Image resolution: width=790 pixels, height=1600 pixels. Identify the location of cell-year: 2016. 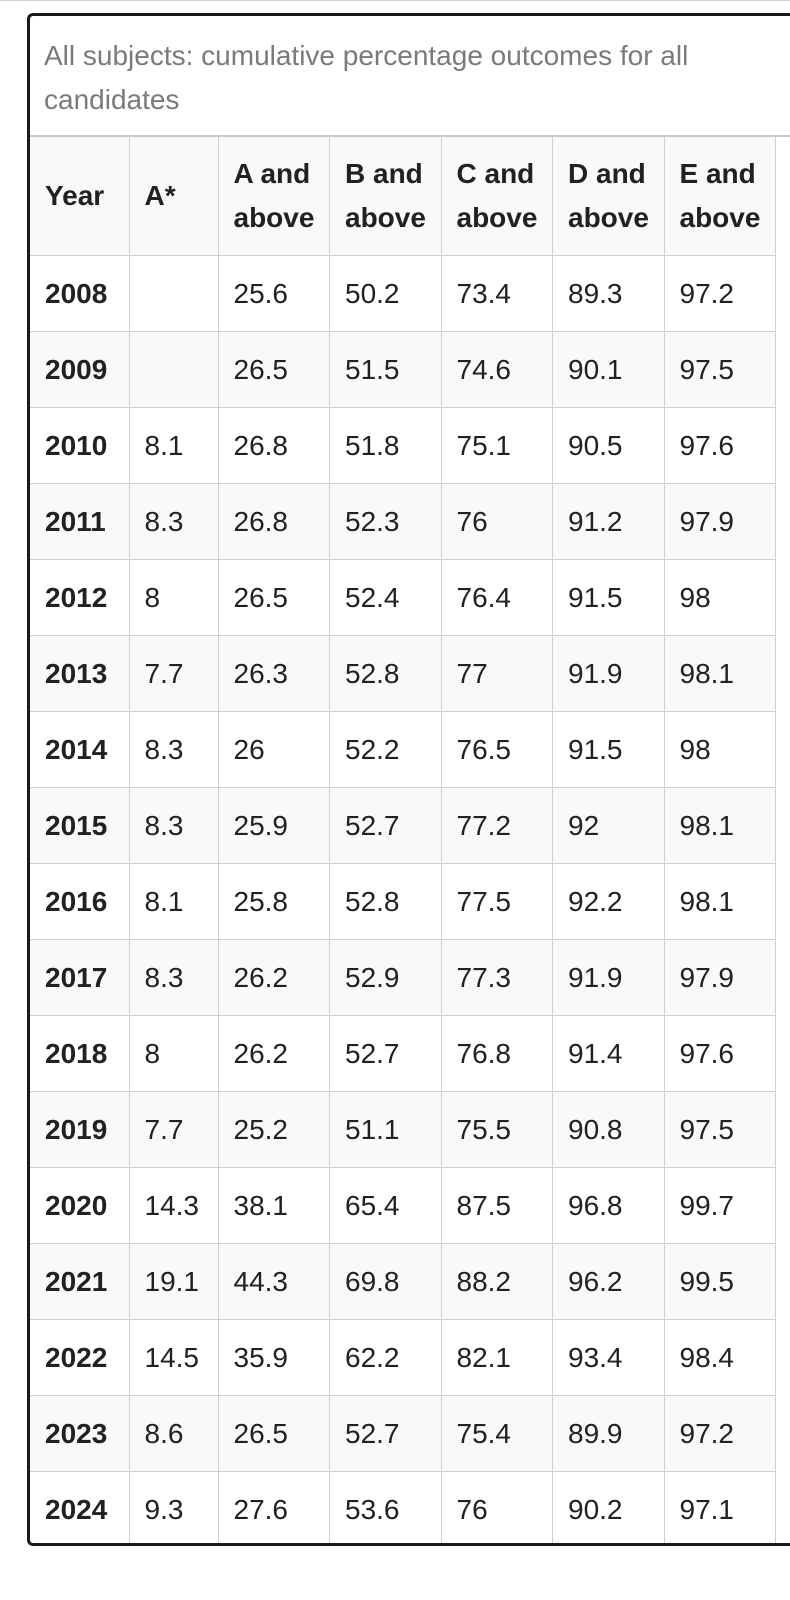
(80, 901).